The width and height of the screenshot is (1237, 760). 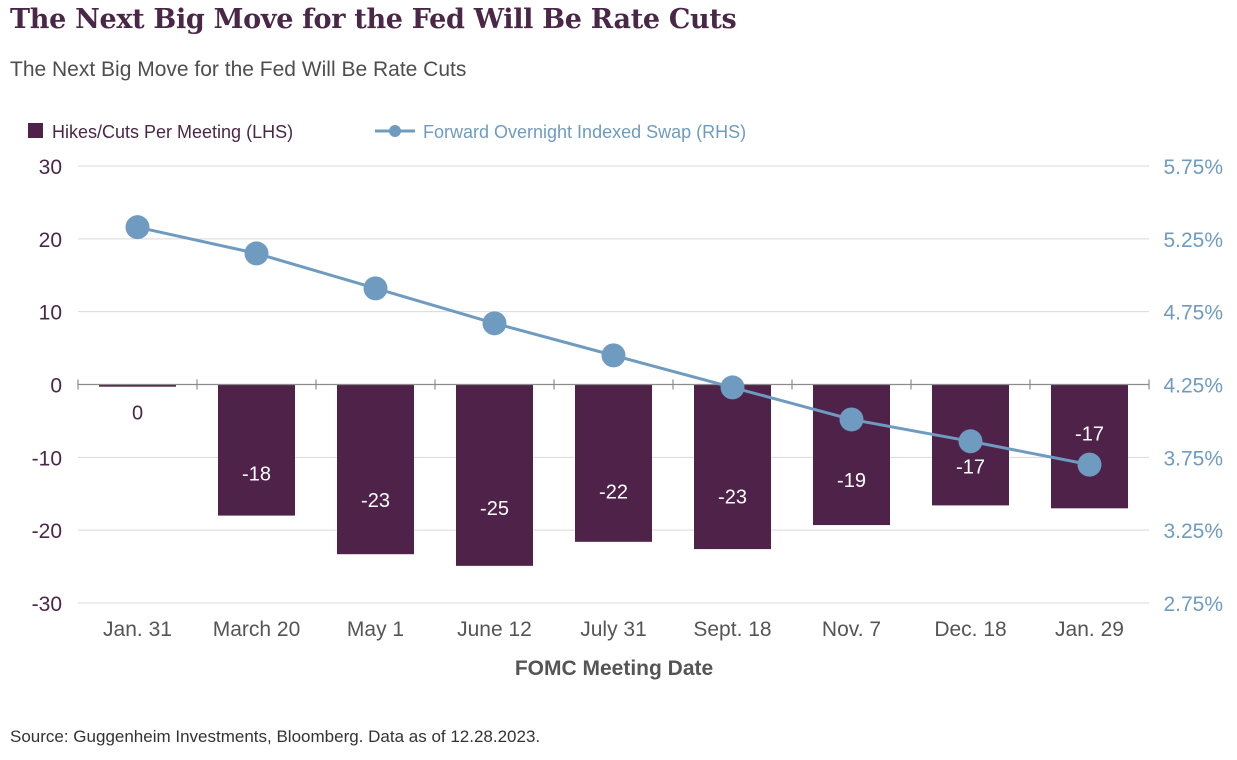 I want to click on x-tick-label: Sept. 18, so click(x=732, y=629).